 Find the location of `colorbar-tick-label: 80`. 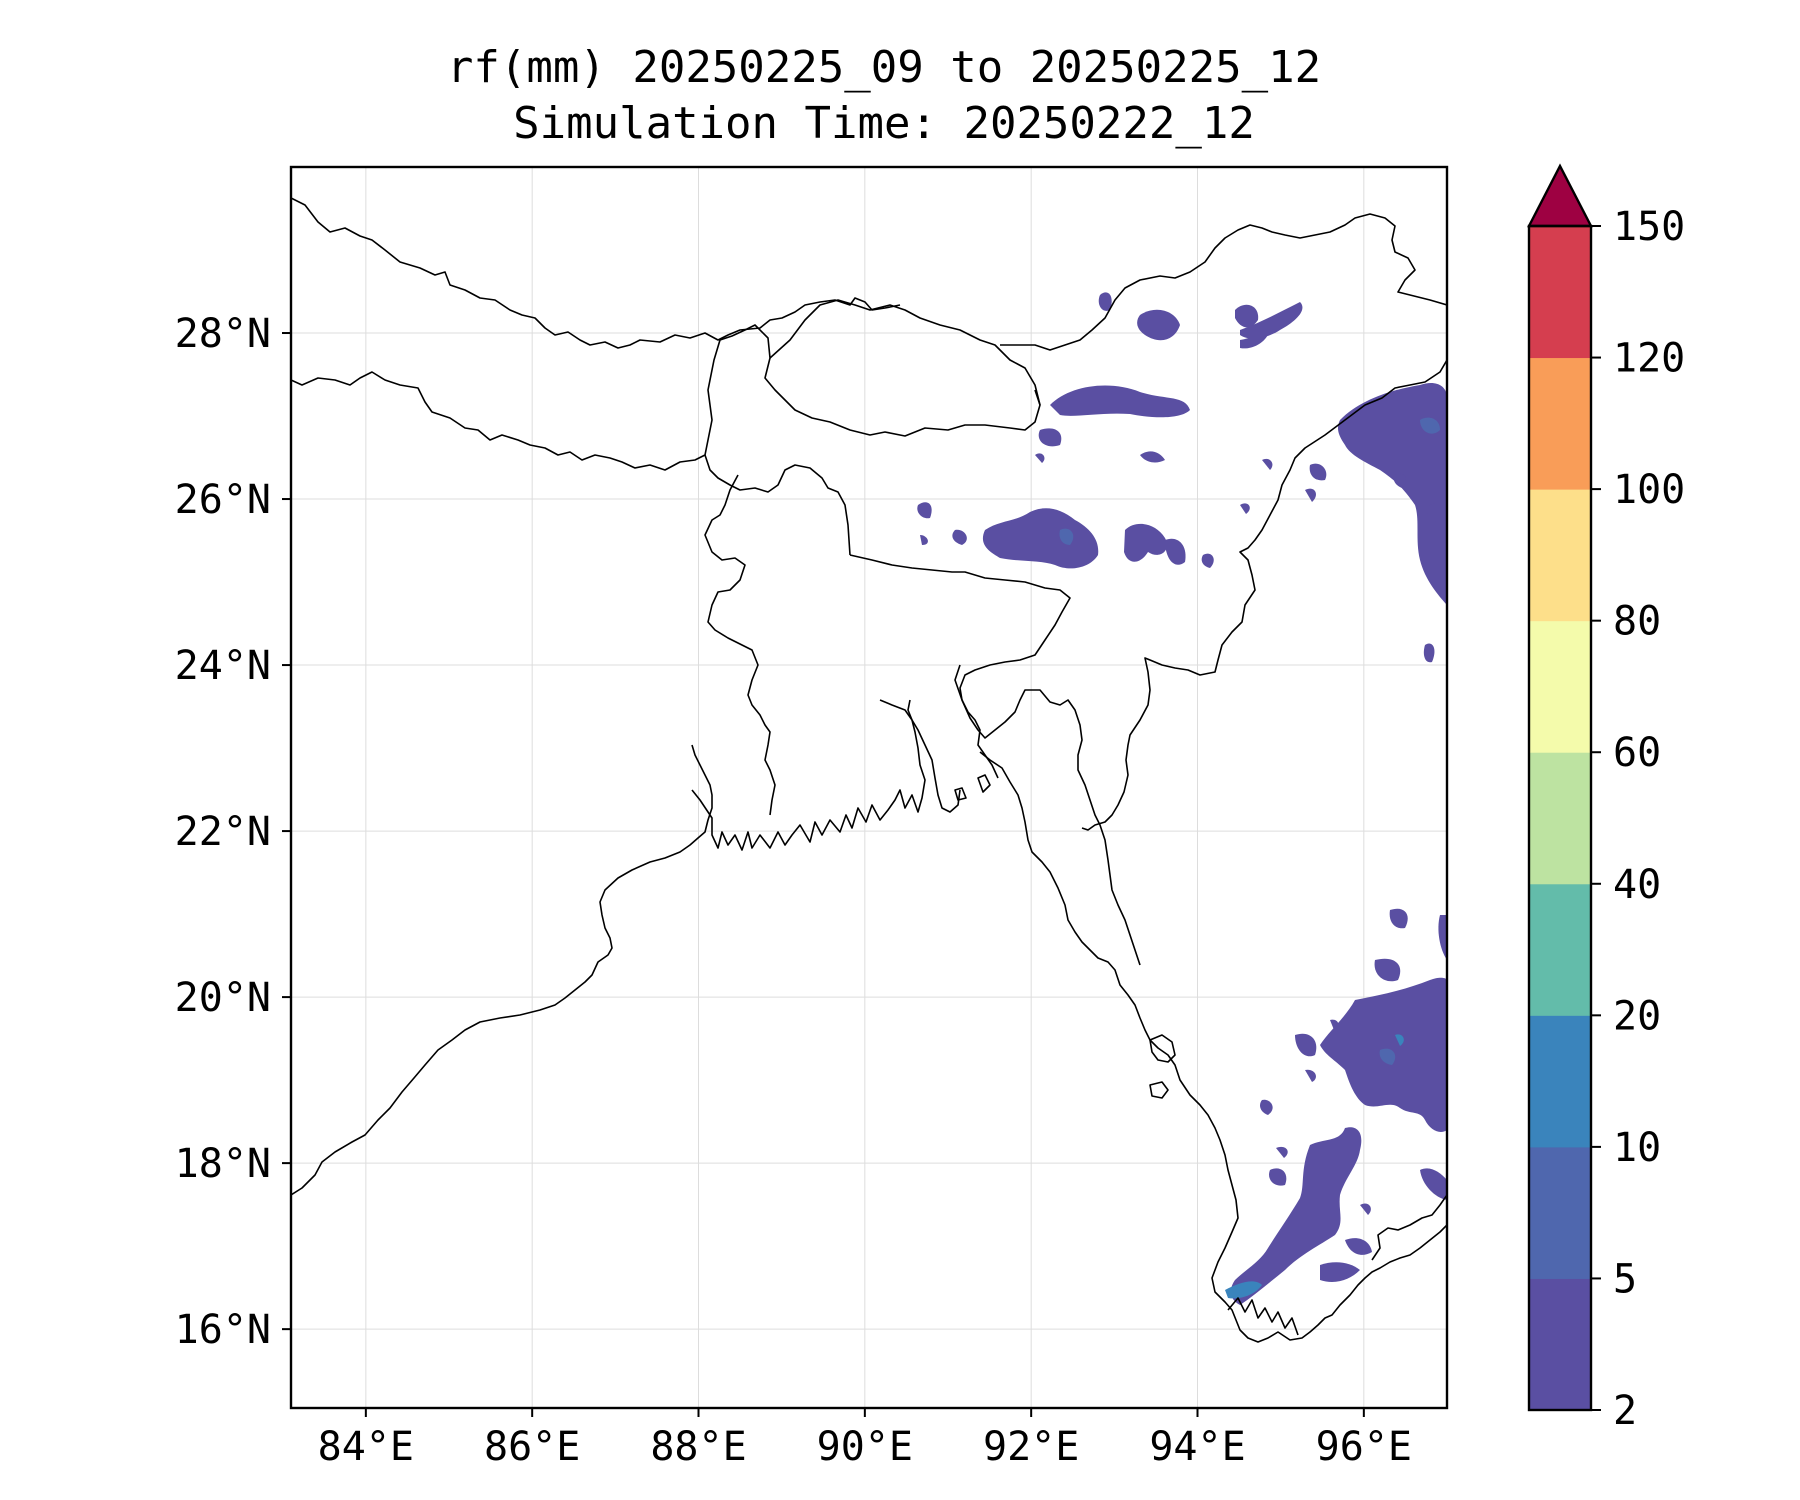

colorbar-tick-label: 80 is located at coordinates (1637, 622).